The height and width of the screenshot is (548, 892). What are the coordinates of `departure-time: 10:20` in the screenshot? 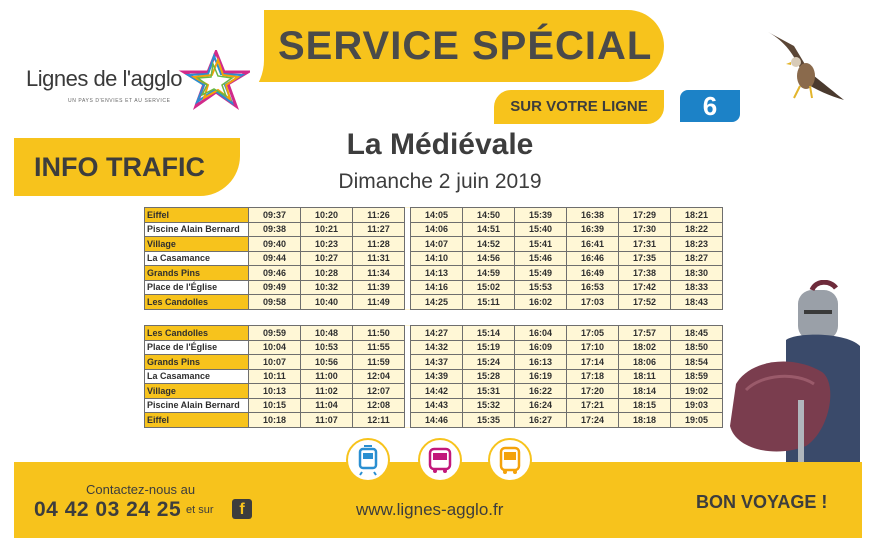 It's located at (326, 215).